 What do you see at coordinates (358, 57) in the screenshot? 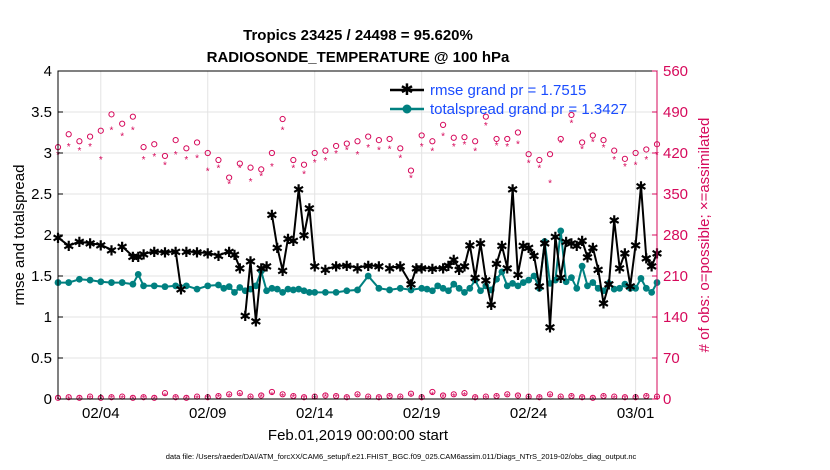
I see `chart-subtitle: RADIOSONDE_TEMPERATURE @ 100 hPa` at bounding box center [358, 57].